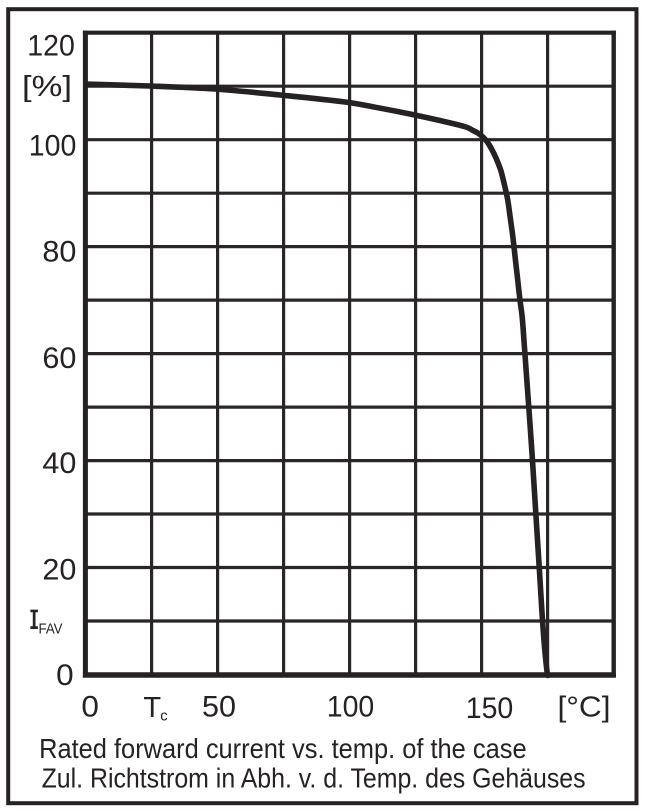  What do you see at coordinates (490, 708) in the screenshot?
I see `svg-text: 150` at bounding box center [490, 708].